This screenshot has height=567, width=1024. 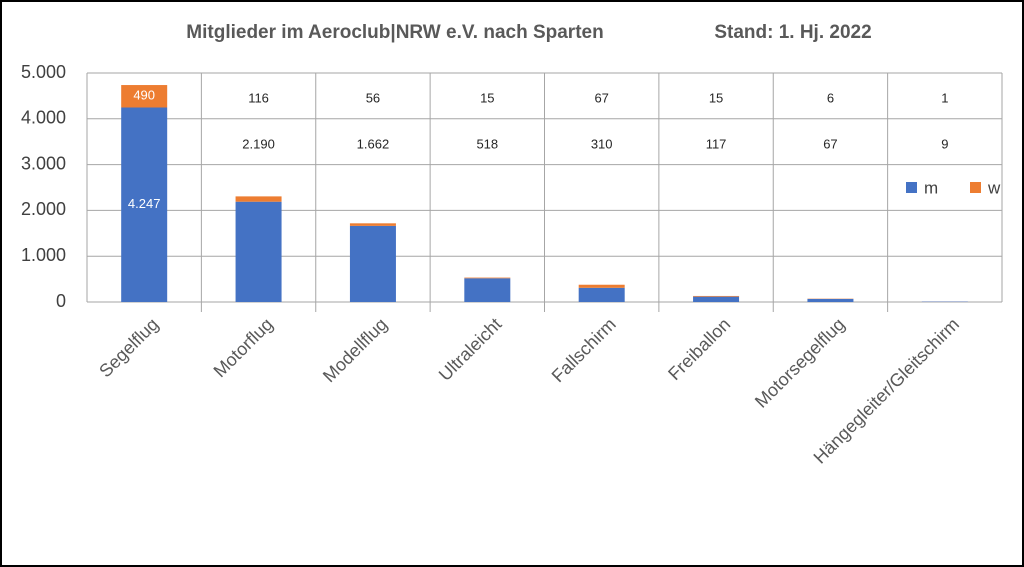 What do you see at coordinates (931, 187) in the screenshot?
I see `legend-label: m` at bounding box center [931, 187].